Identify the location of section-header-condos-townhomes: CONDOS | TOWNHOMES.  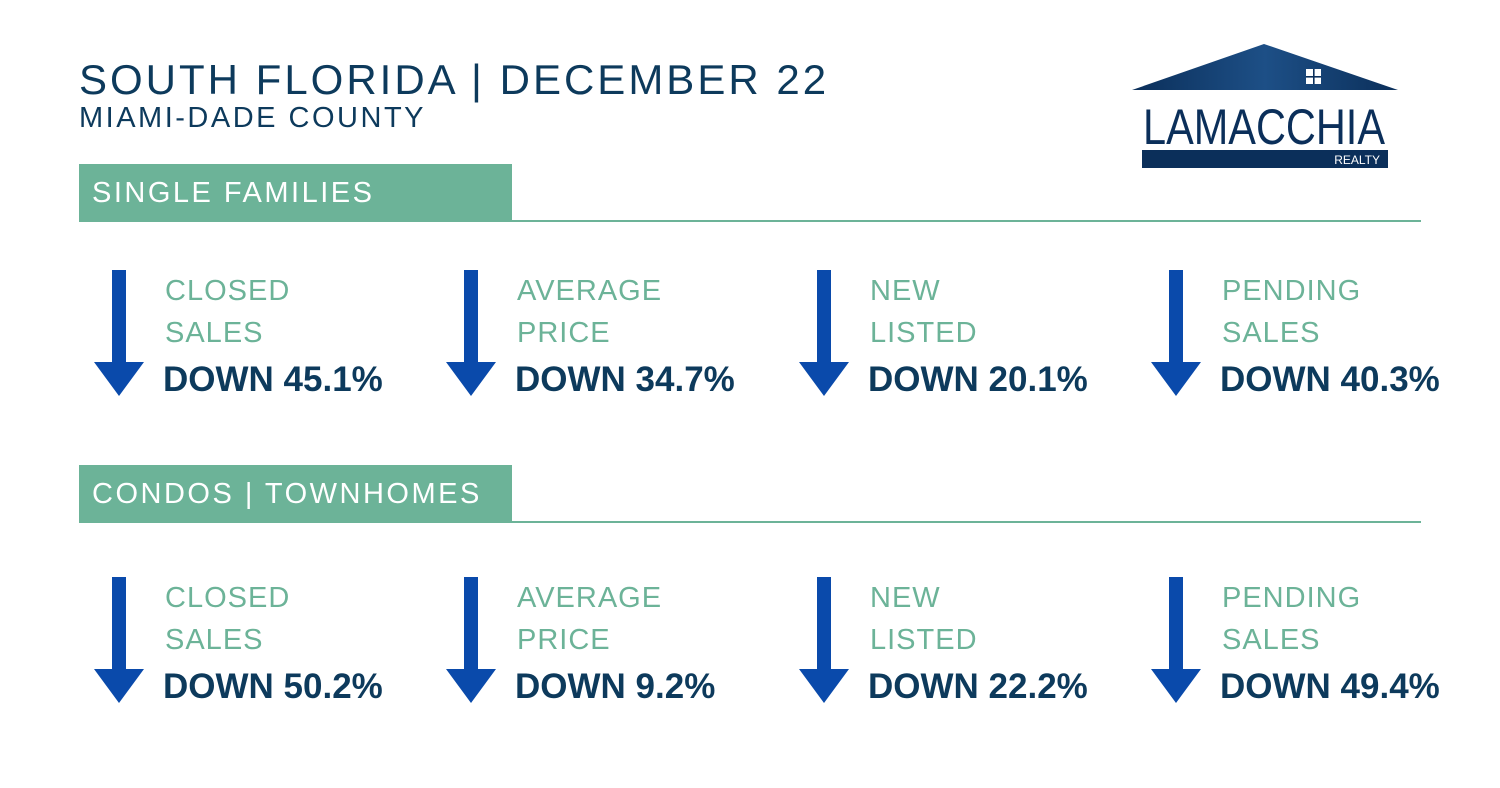
(295, 494).